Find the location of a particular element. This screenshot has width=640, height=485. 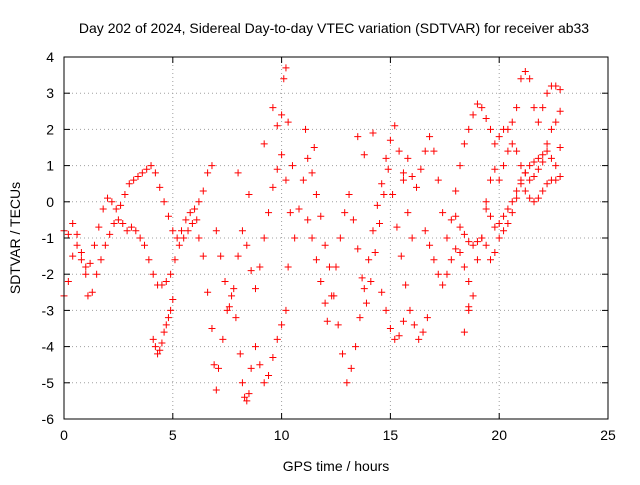

y-tick-label: -1 is located at coordinates (48, 238).